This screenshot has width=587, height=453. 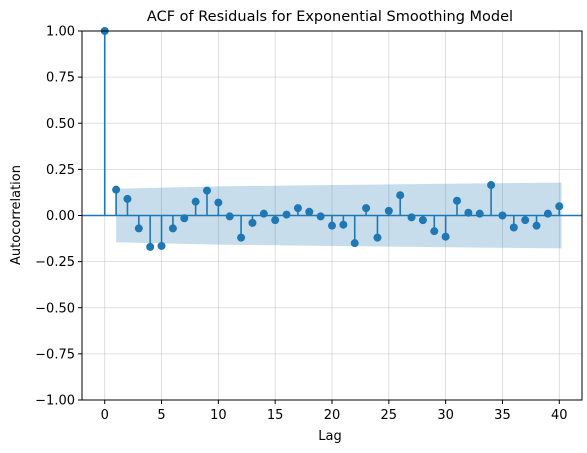 What do you see at coordinates (60, 170) in the screenshot?
I see `y-tick-label: 0.25` at bounding box center [60, 170].